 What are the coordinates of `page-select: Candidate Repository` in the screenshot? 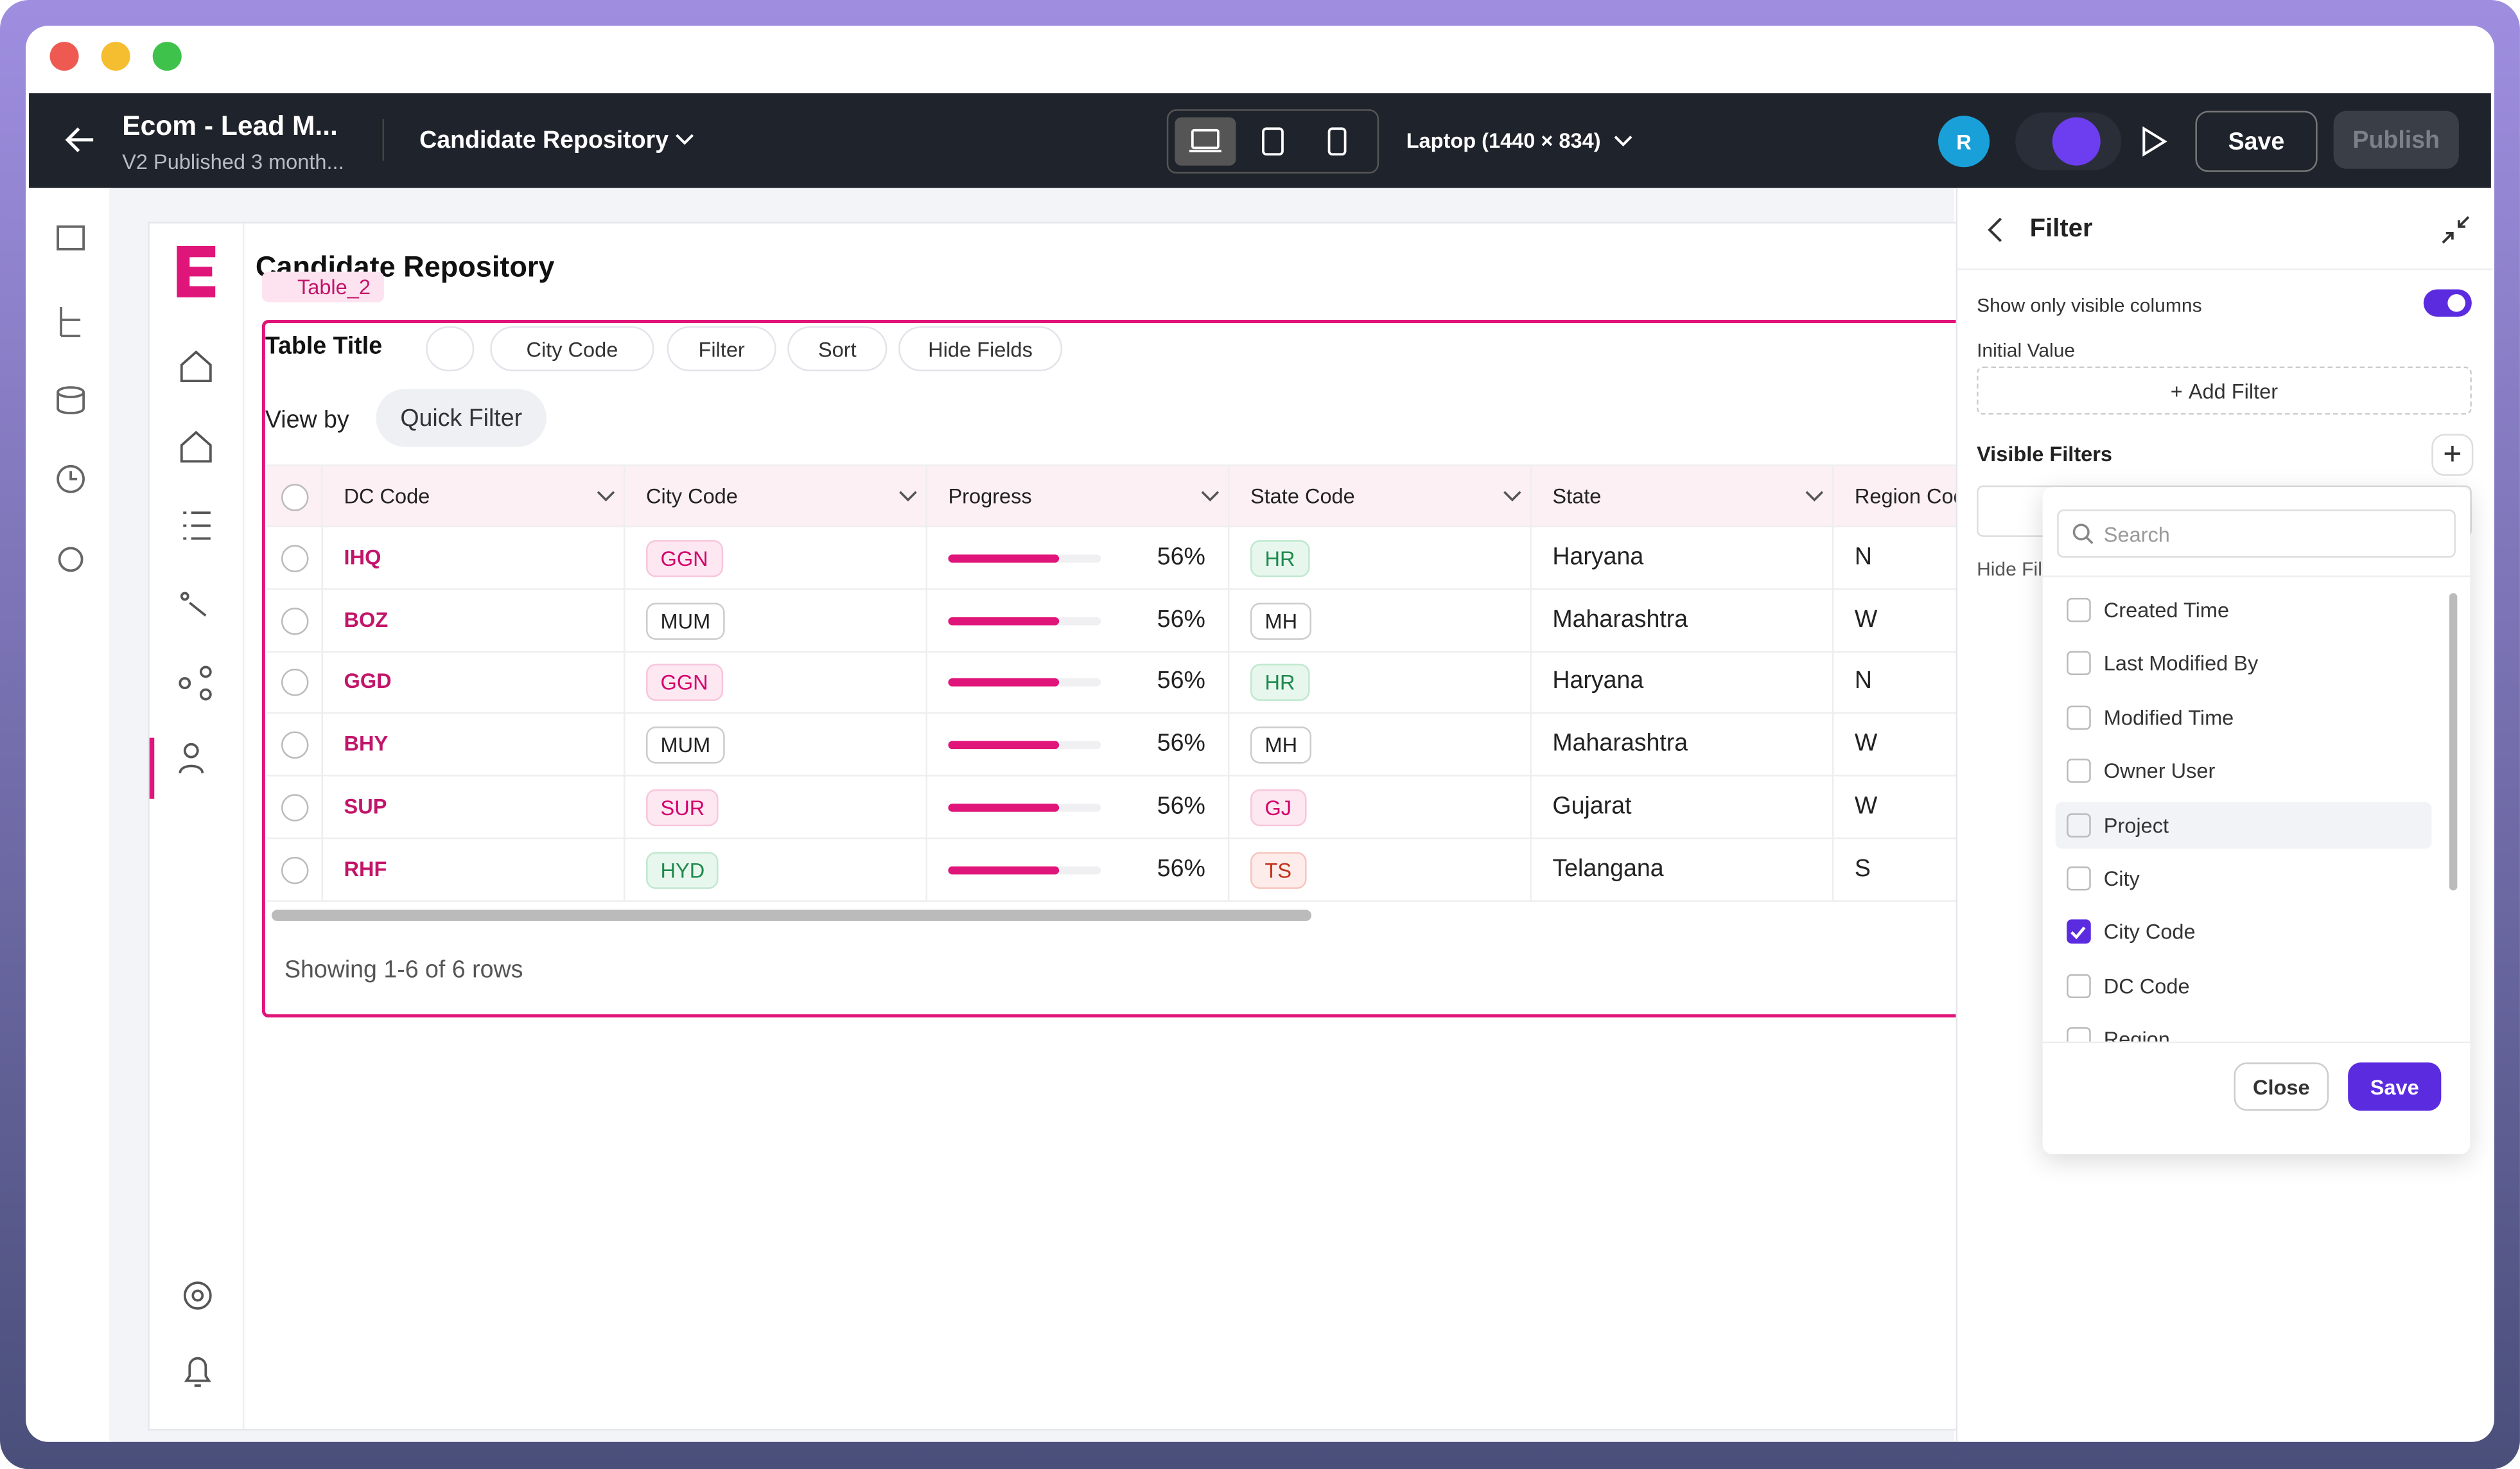 It's located at (544, 141).